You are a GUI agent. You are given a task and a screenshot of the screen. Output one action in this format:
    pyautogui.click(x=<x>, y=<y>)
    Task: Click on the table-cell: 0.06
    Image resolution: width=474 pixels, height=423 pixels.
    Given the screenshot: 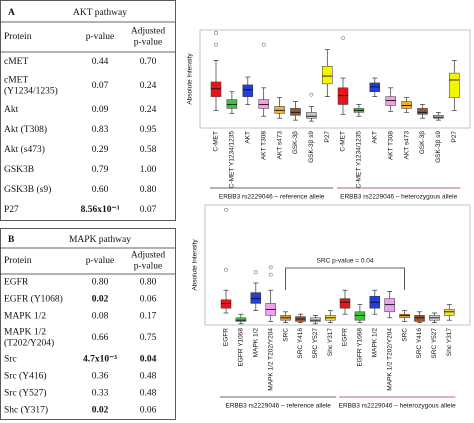 What is the action you would take?
    pyautogui.click(x=148, y=300)
    